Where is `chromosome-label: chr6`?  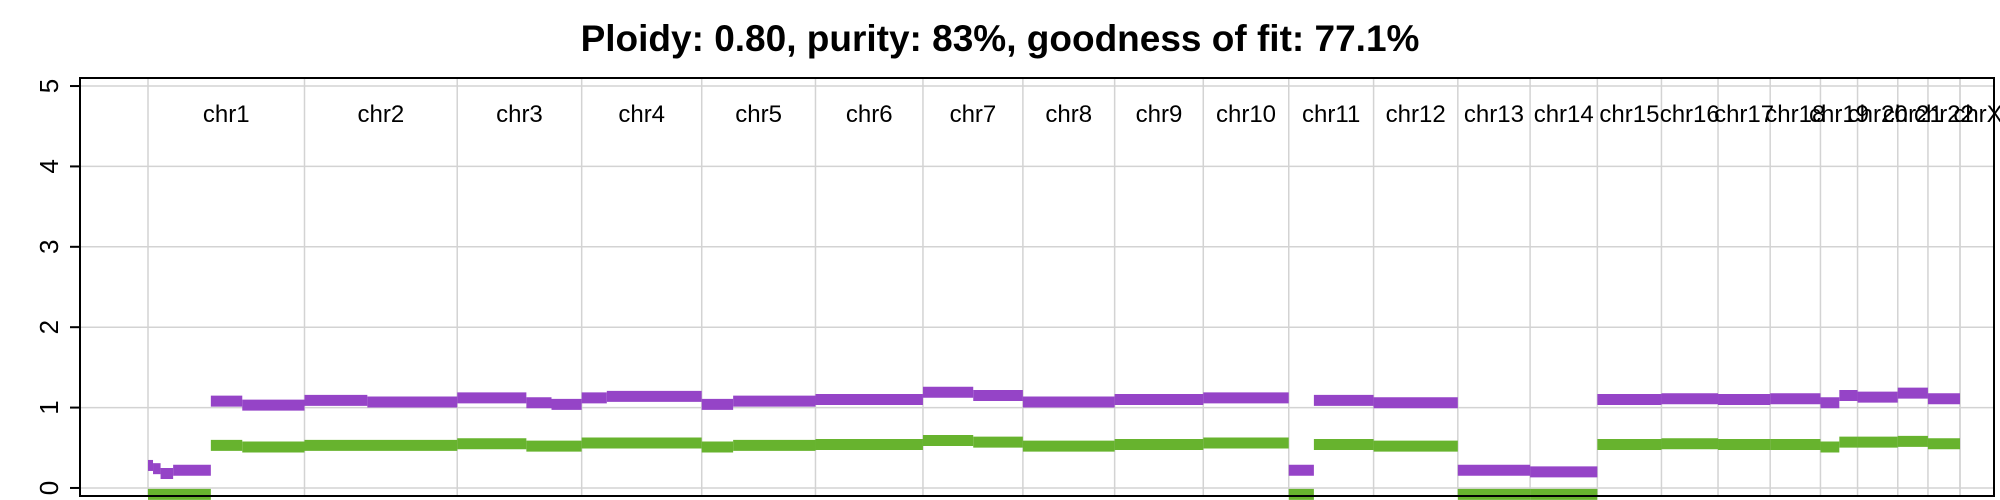 chromosome-label: chr6 is located at coordinates (869, 114).